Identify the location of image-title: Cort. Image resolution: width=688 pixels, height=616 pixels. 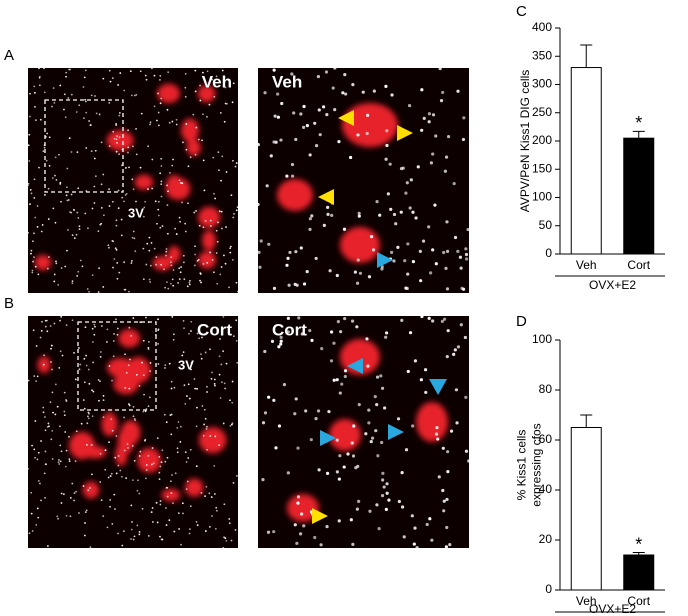
(289, 329).